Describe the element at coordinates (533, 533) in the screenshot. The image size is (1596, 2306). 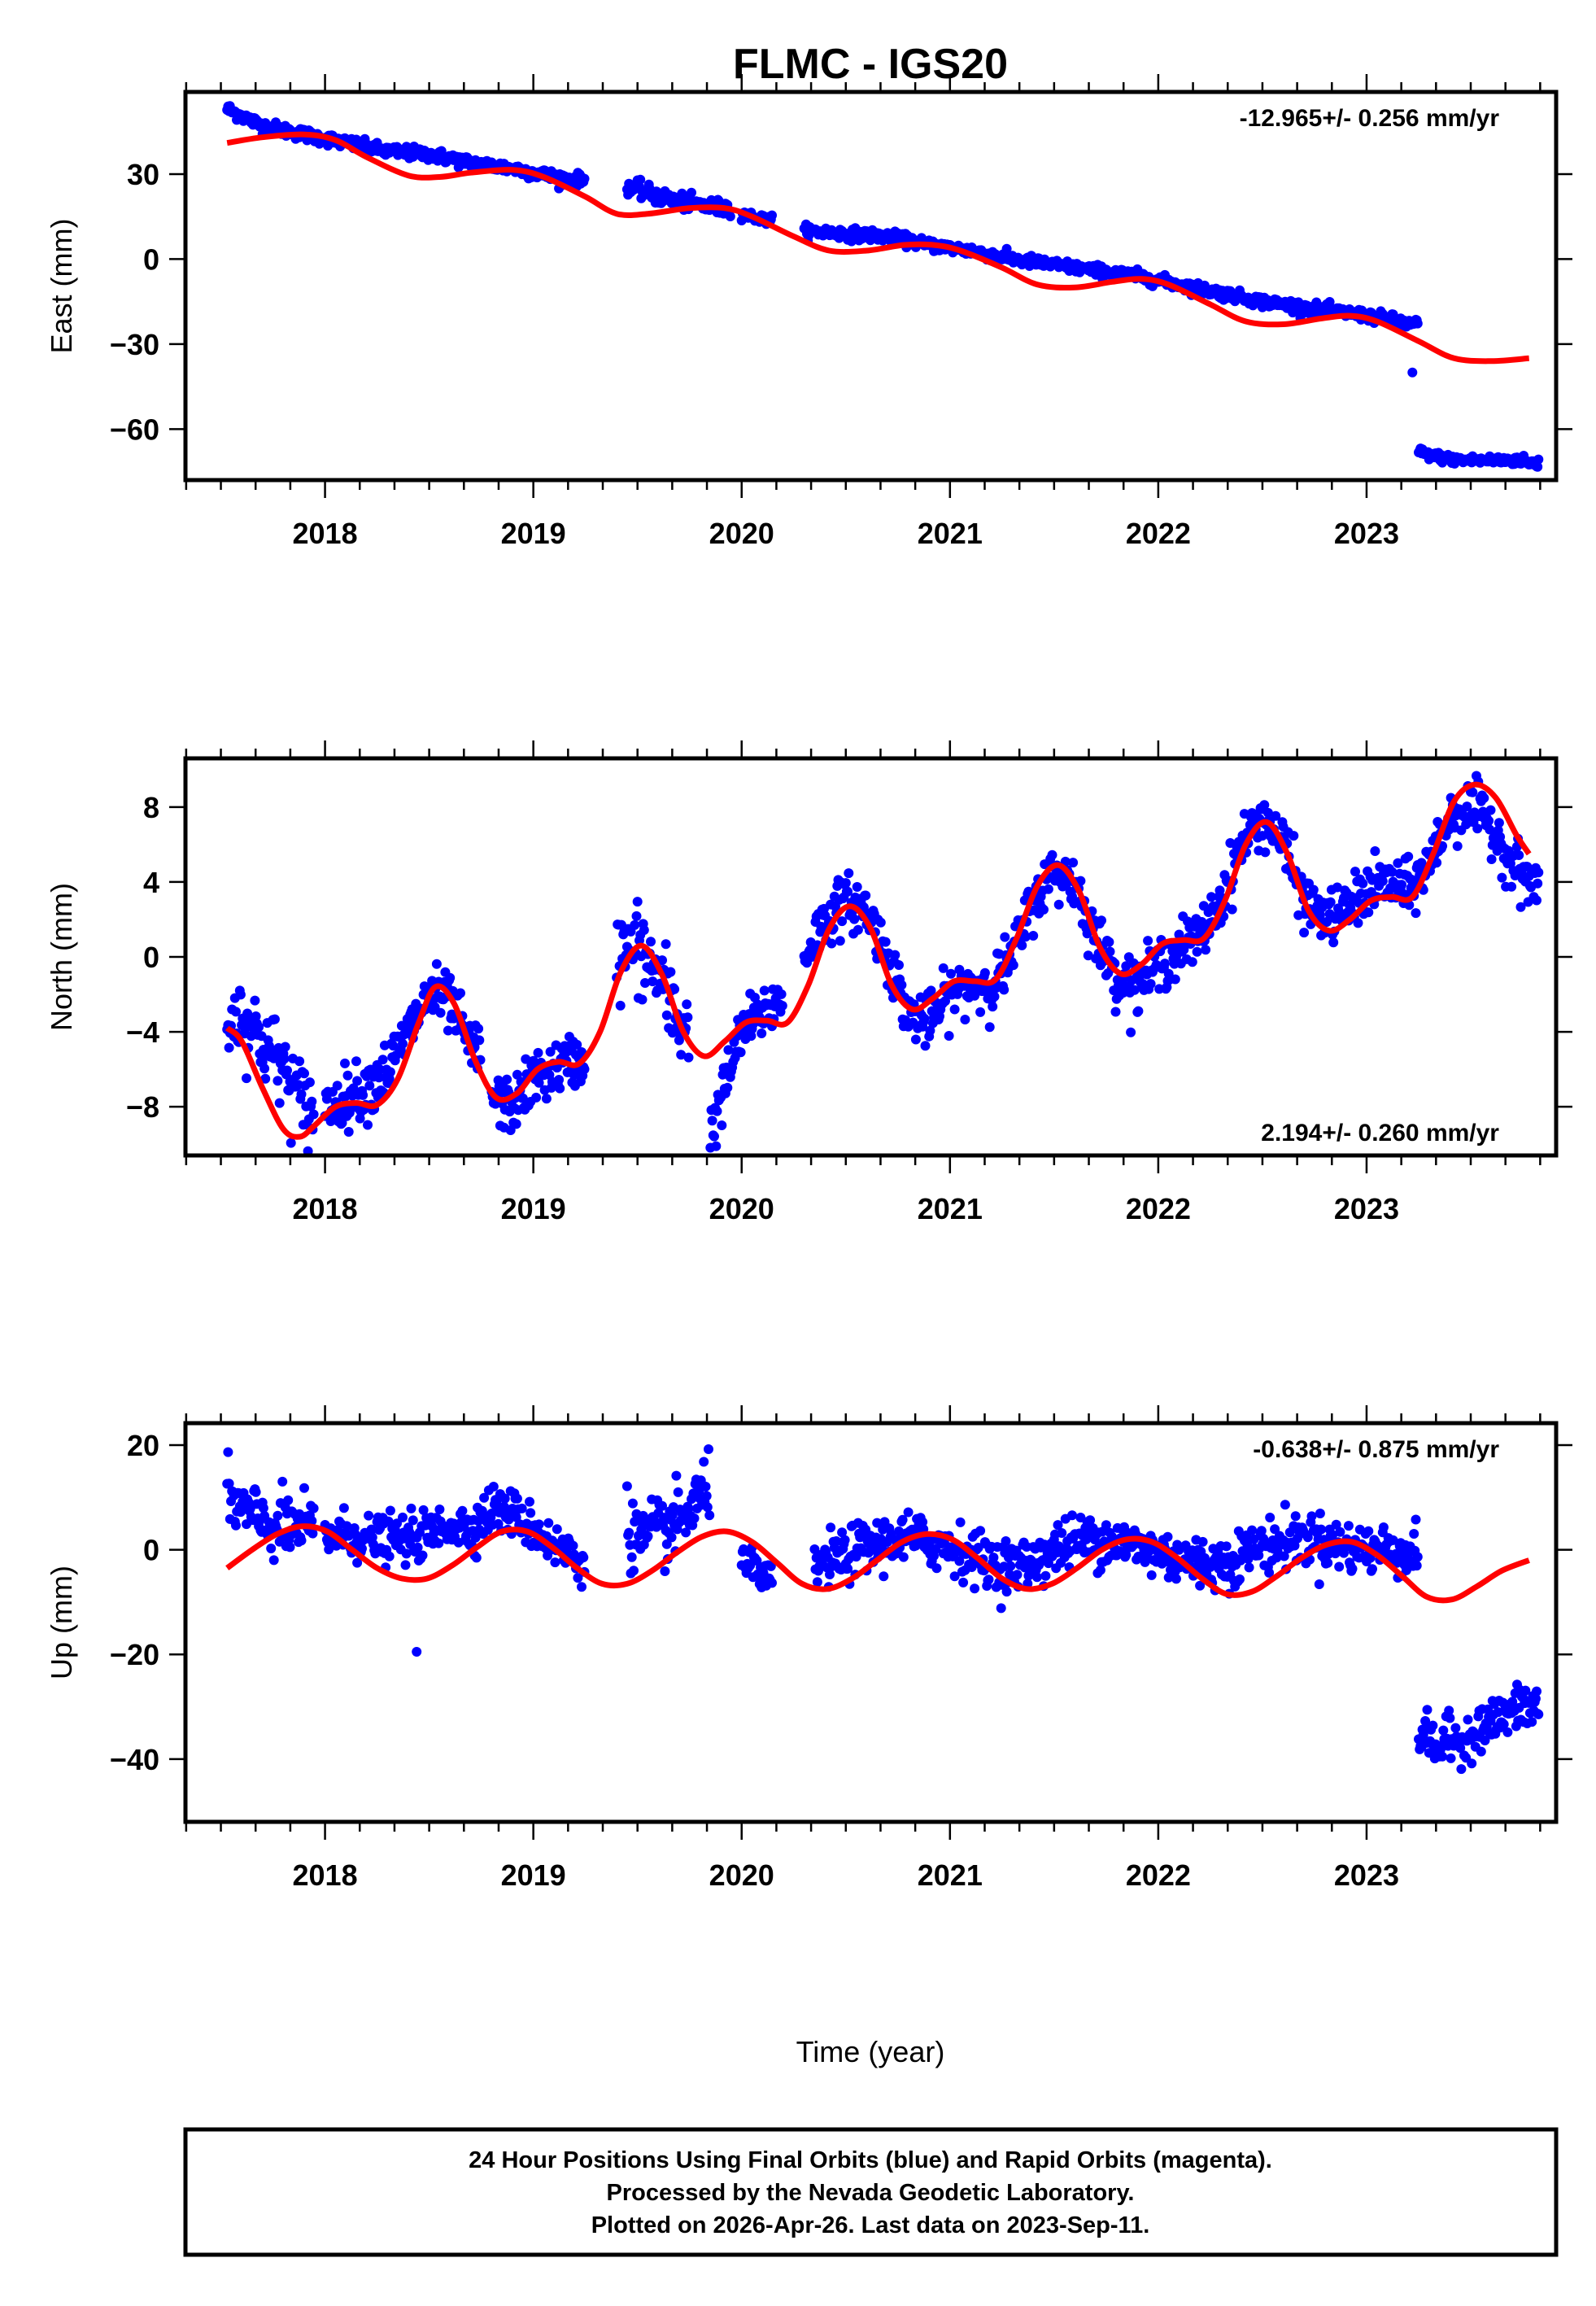
I see `x-tick-label: 2019` at that location.